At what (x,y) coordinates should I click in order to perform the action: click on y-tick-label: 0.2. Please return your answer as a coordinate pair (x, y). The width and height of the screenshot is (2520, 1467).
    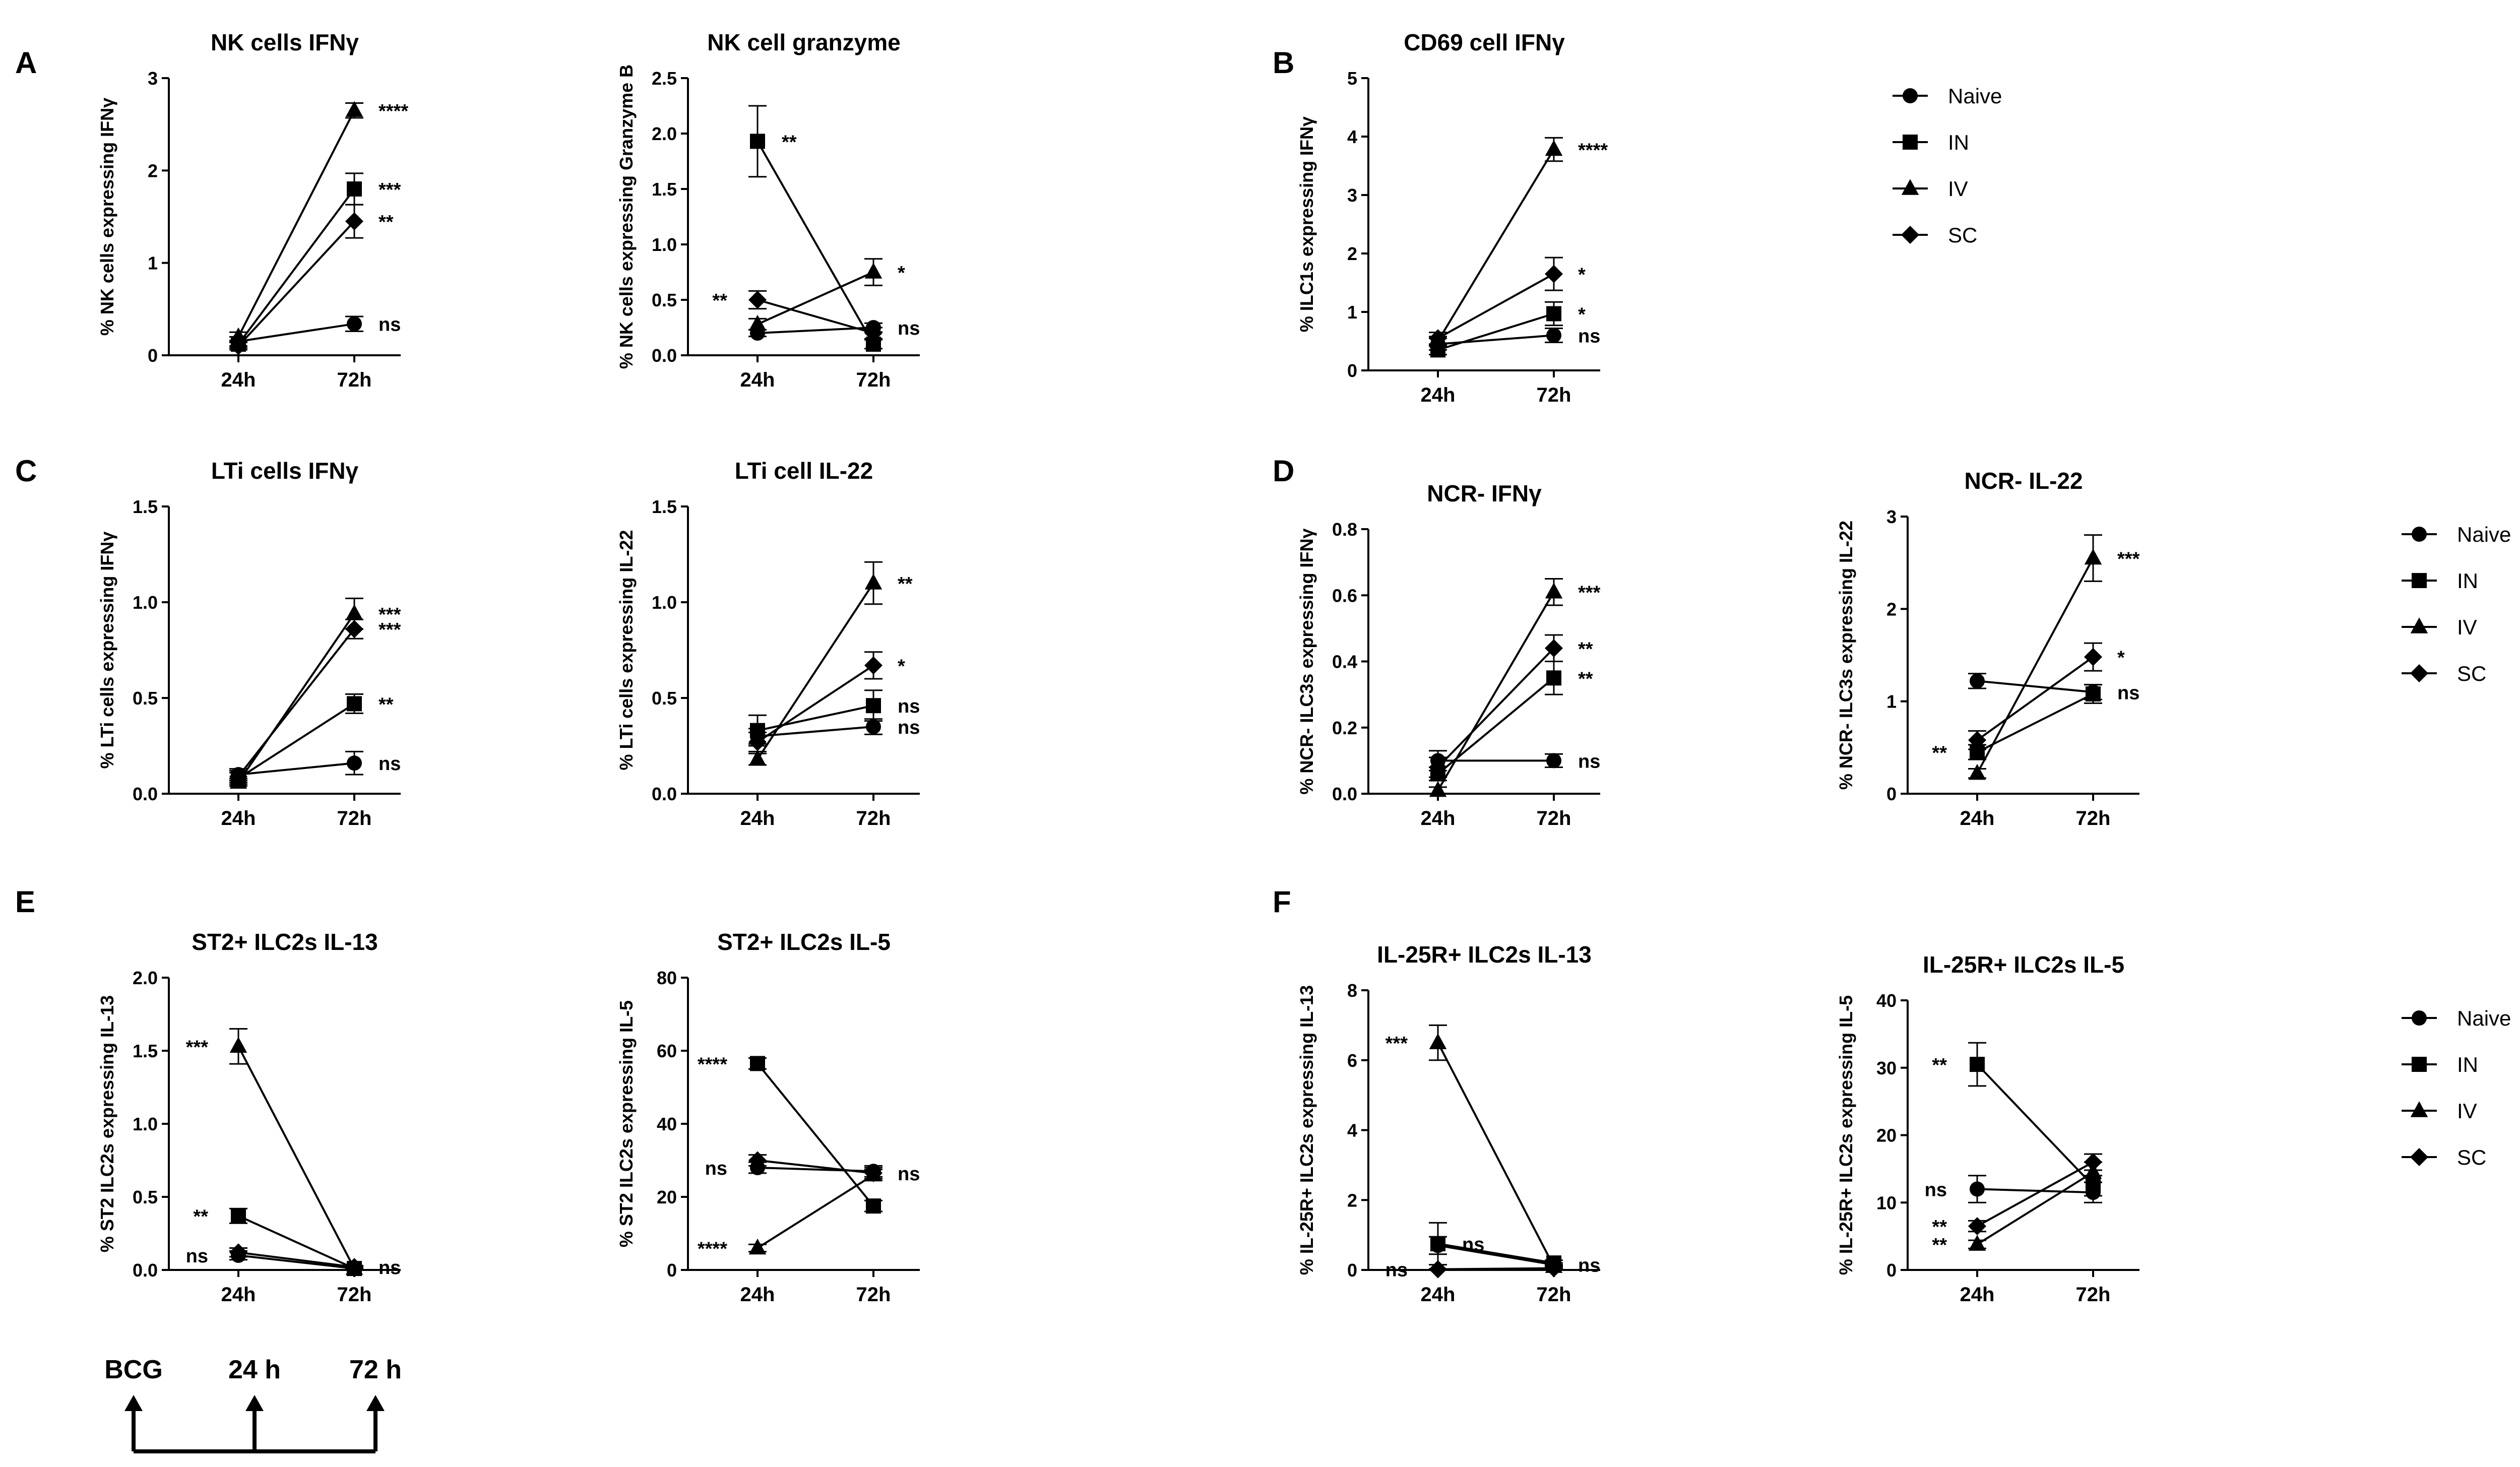
    Looking at the image, I should click on (1344, 728).